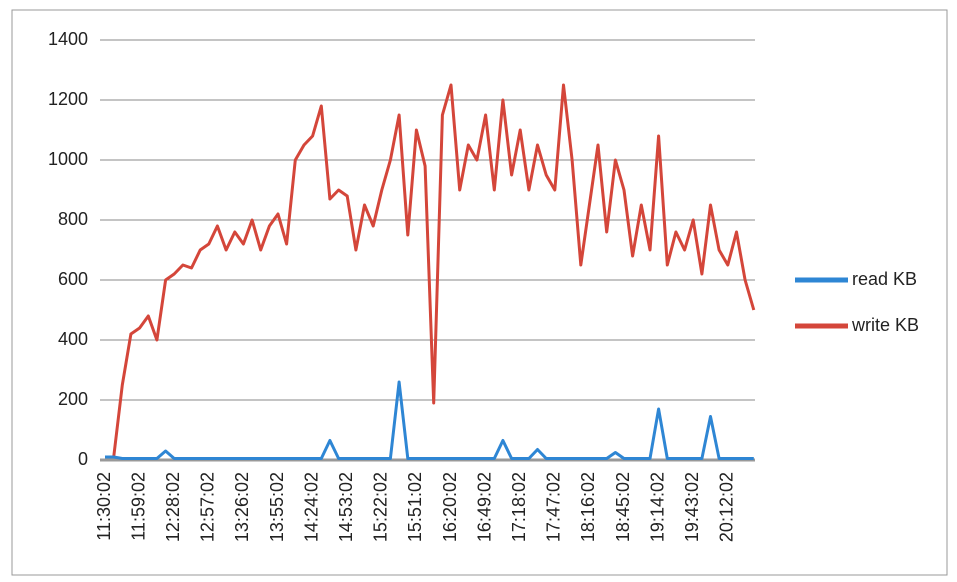  What do you see at coordinates (519, 507) in the screenshot?
I see `x-tick-label: 17:18:02` at bounding box center [519, 507].